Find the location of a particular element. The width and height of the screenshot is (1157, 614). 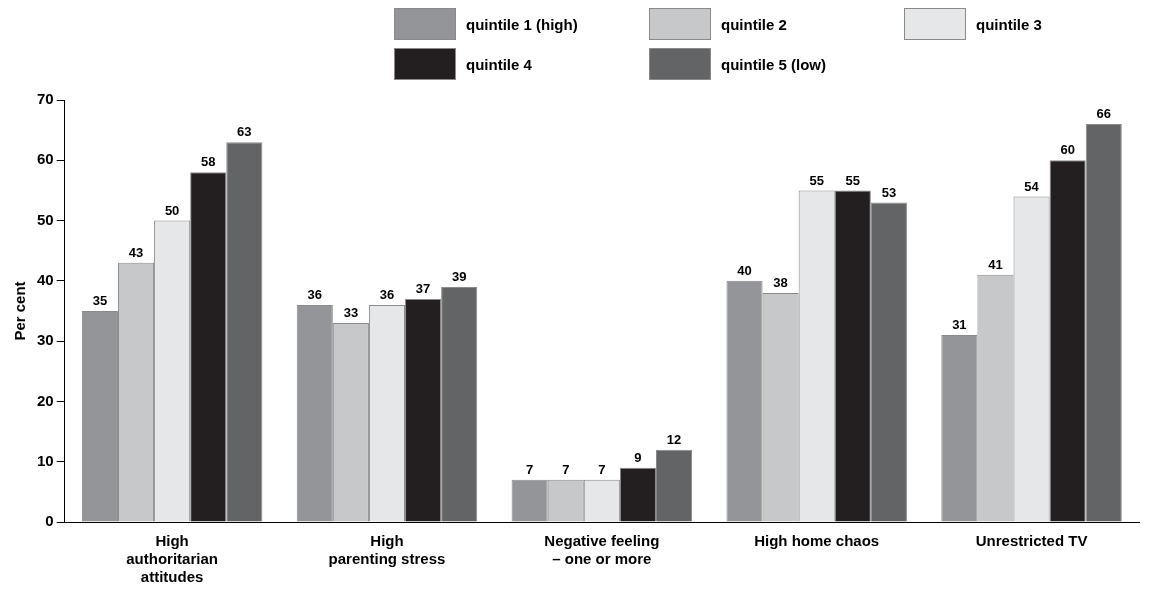

data-label: 38 is located at coordinates (780, 282).